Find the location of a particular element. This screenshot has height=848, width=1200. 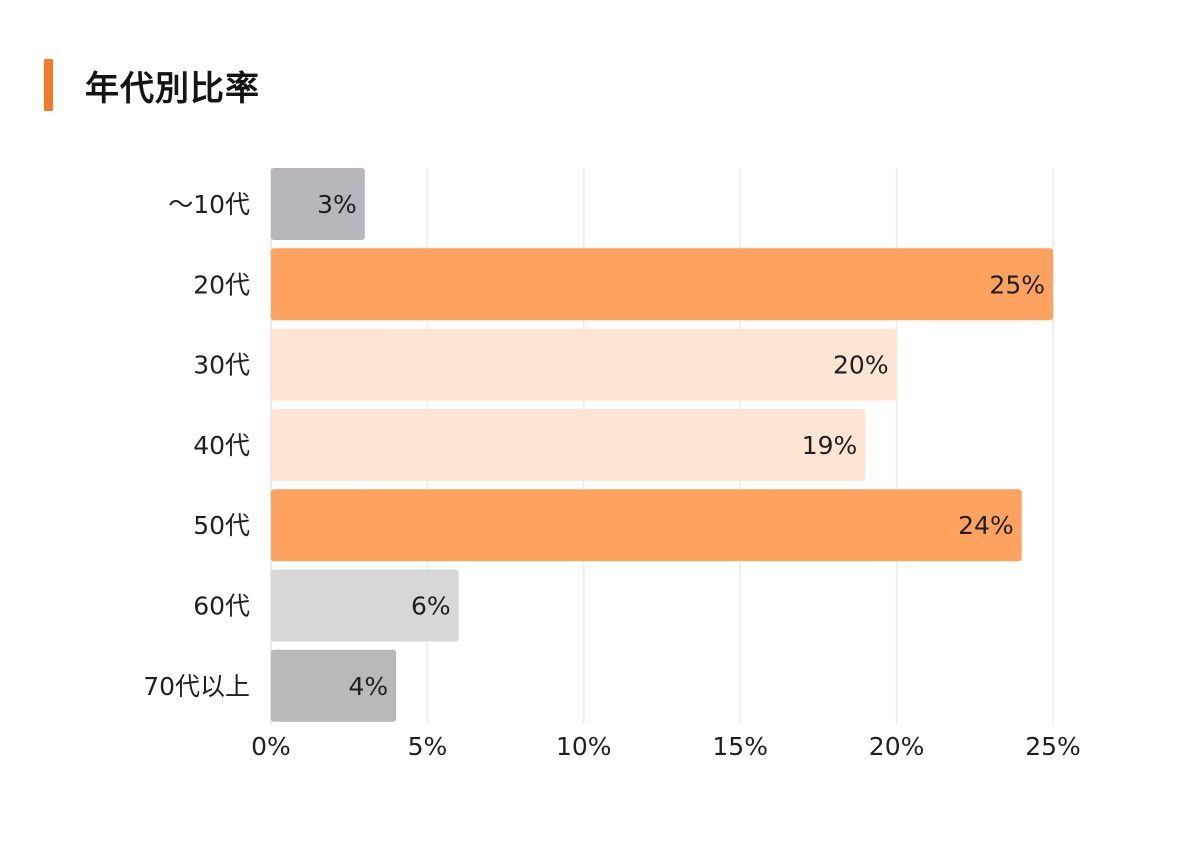

category-axis: 〜10代 20代 30代 40代 50代 60代 70代以上 is located at coordinates (196, 445).